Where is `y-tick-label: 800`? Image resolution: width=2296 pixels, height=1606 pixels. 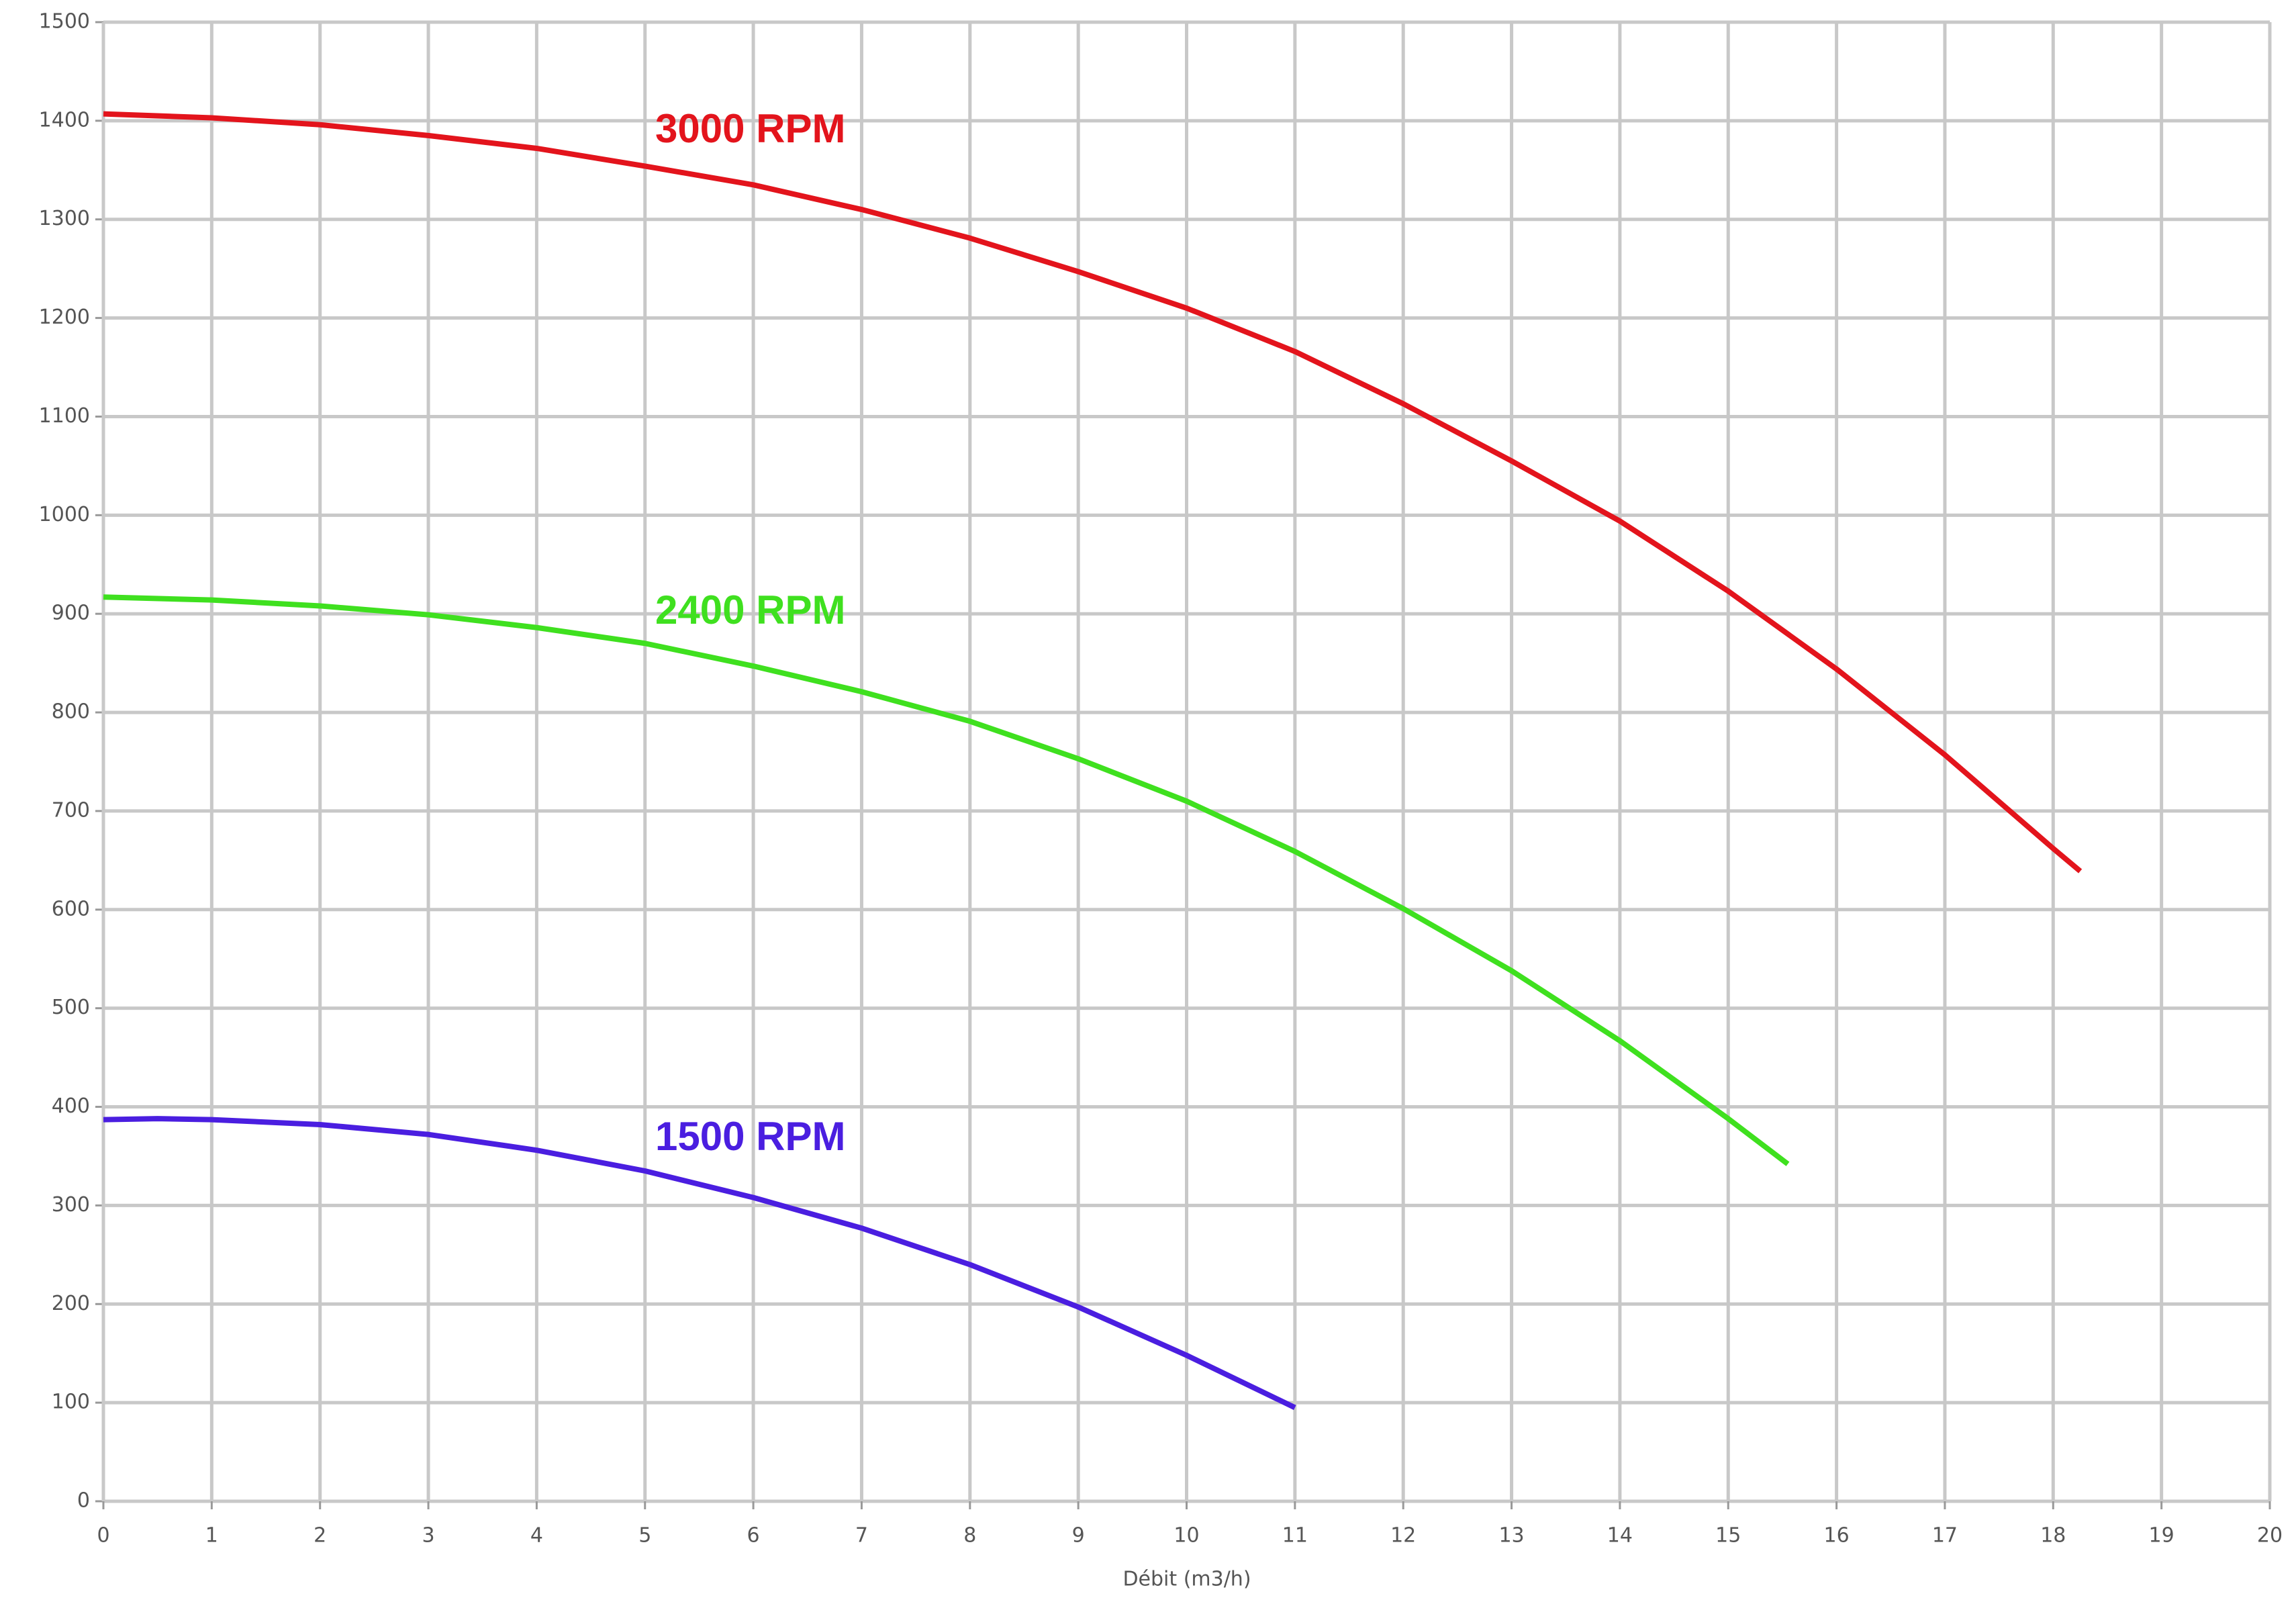
y-tick-label: 800 is located at coordinates (71, 712).